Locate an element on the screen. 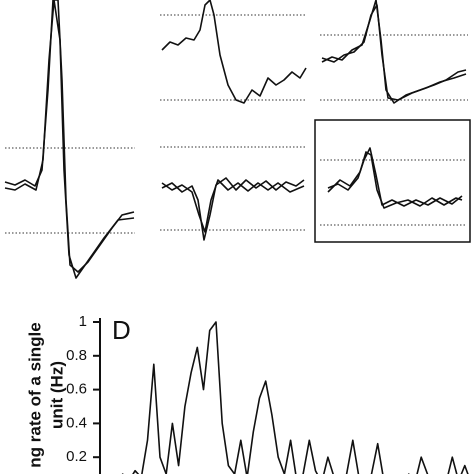  highlight-box is located at coordinates (392, 181).